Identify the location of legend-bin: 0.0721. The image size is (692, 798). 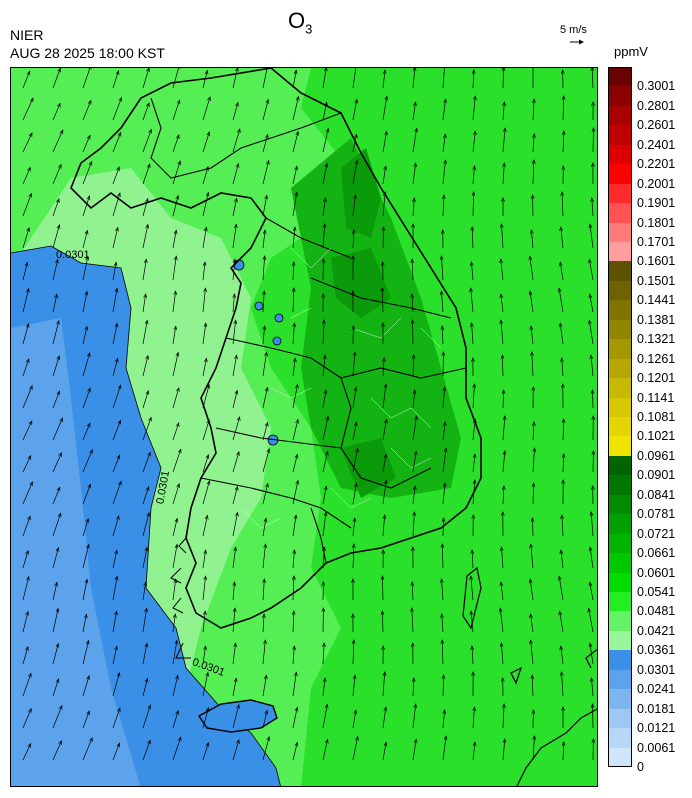
(650, 527).